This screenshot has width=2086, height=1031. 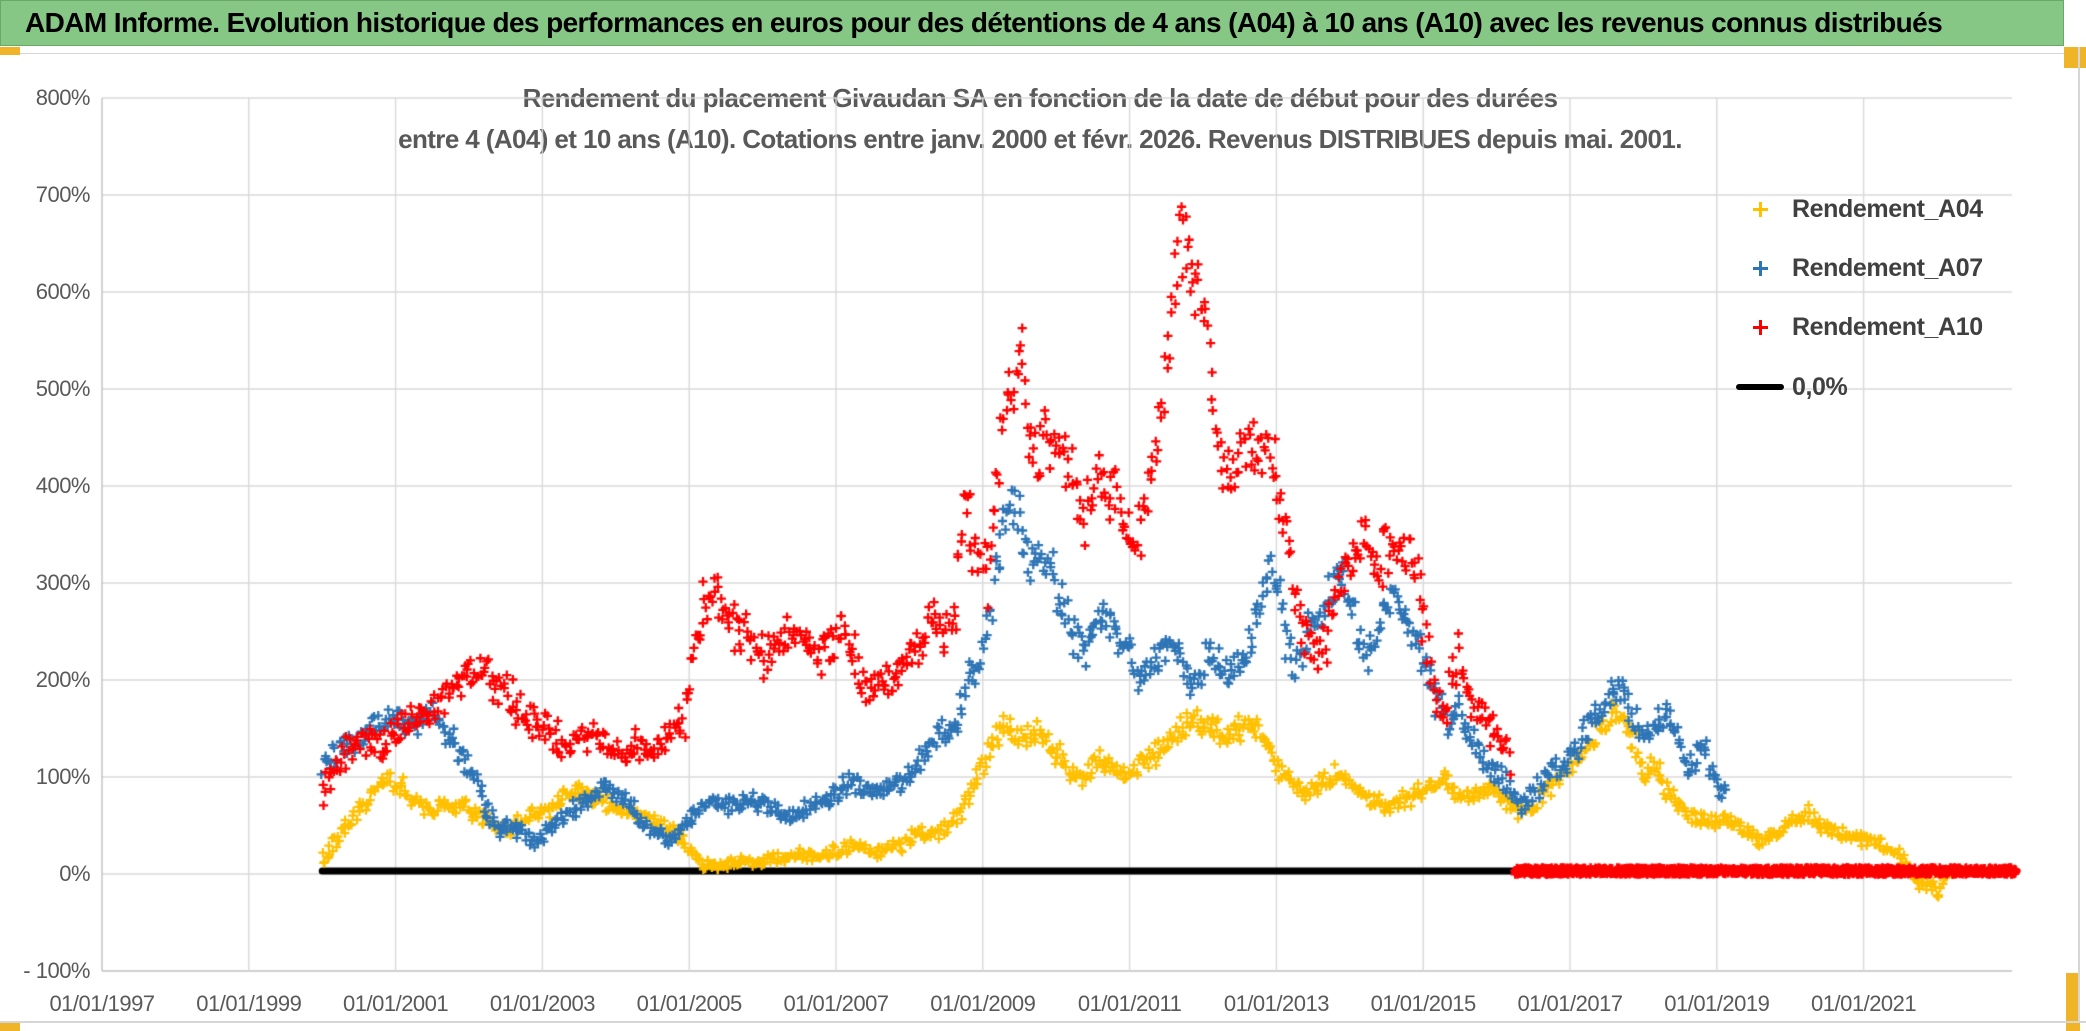 I want to click on legend-item-0-0-: 0,0%, so click(x=1792, y=387).